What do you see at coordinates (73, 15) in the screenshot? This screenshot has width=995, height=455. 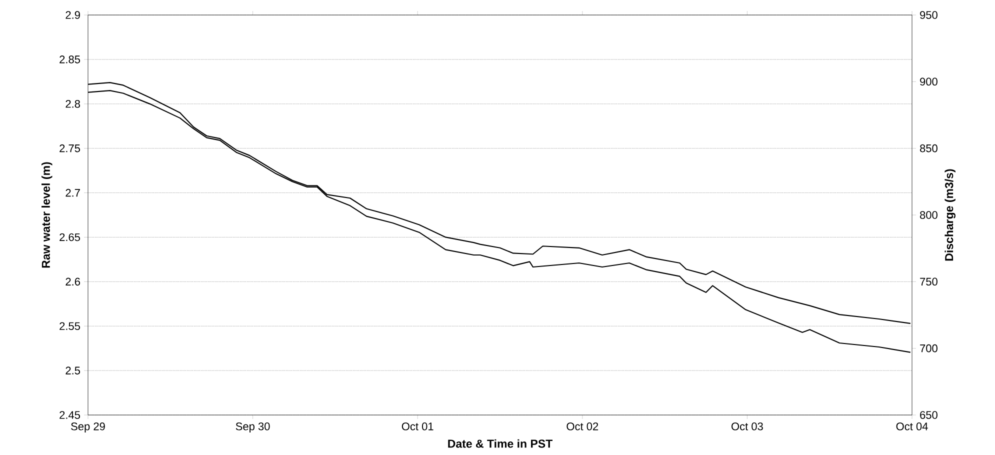 I see `y-tick-label: 2.9` at bounding box center [73, 15].